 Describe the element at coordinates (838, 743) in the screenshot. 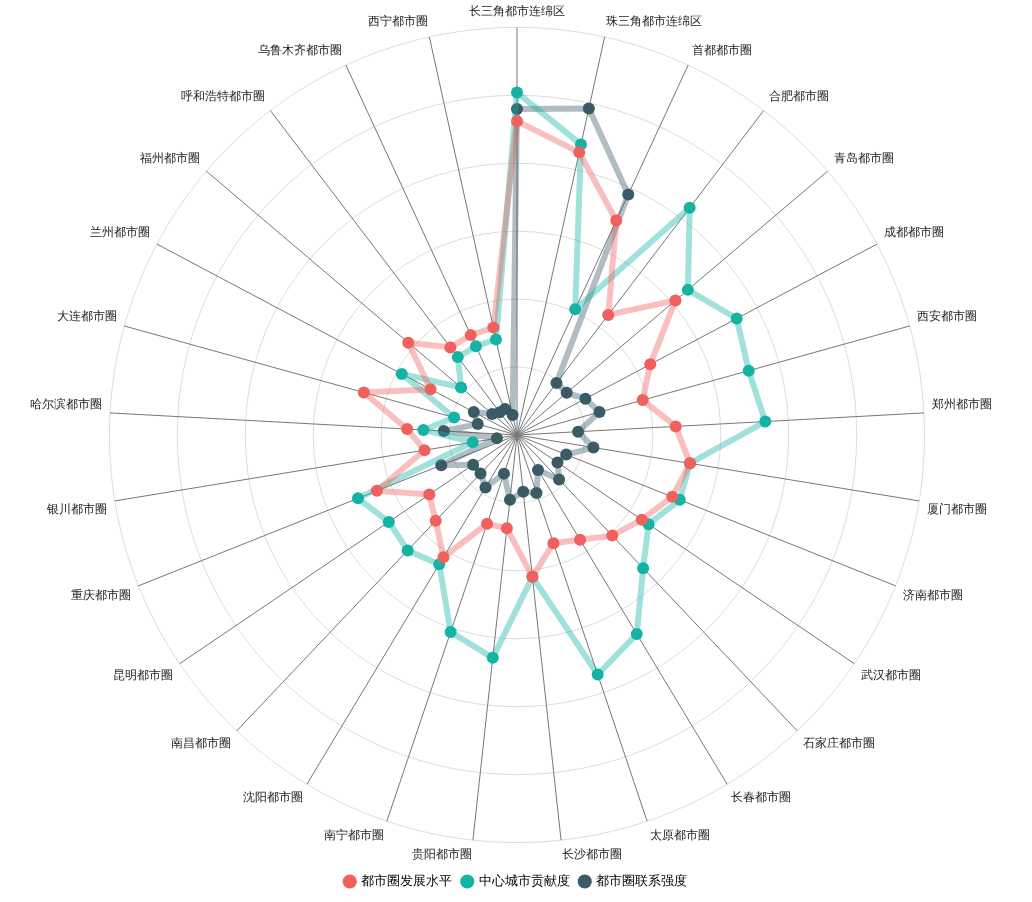

I see `spoke-label: 石家庄都市圈` at that location.